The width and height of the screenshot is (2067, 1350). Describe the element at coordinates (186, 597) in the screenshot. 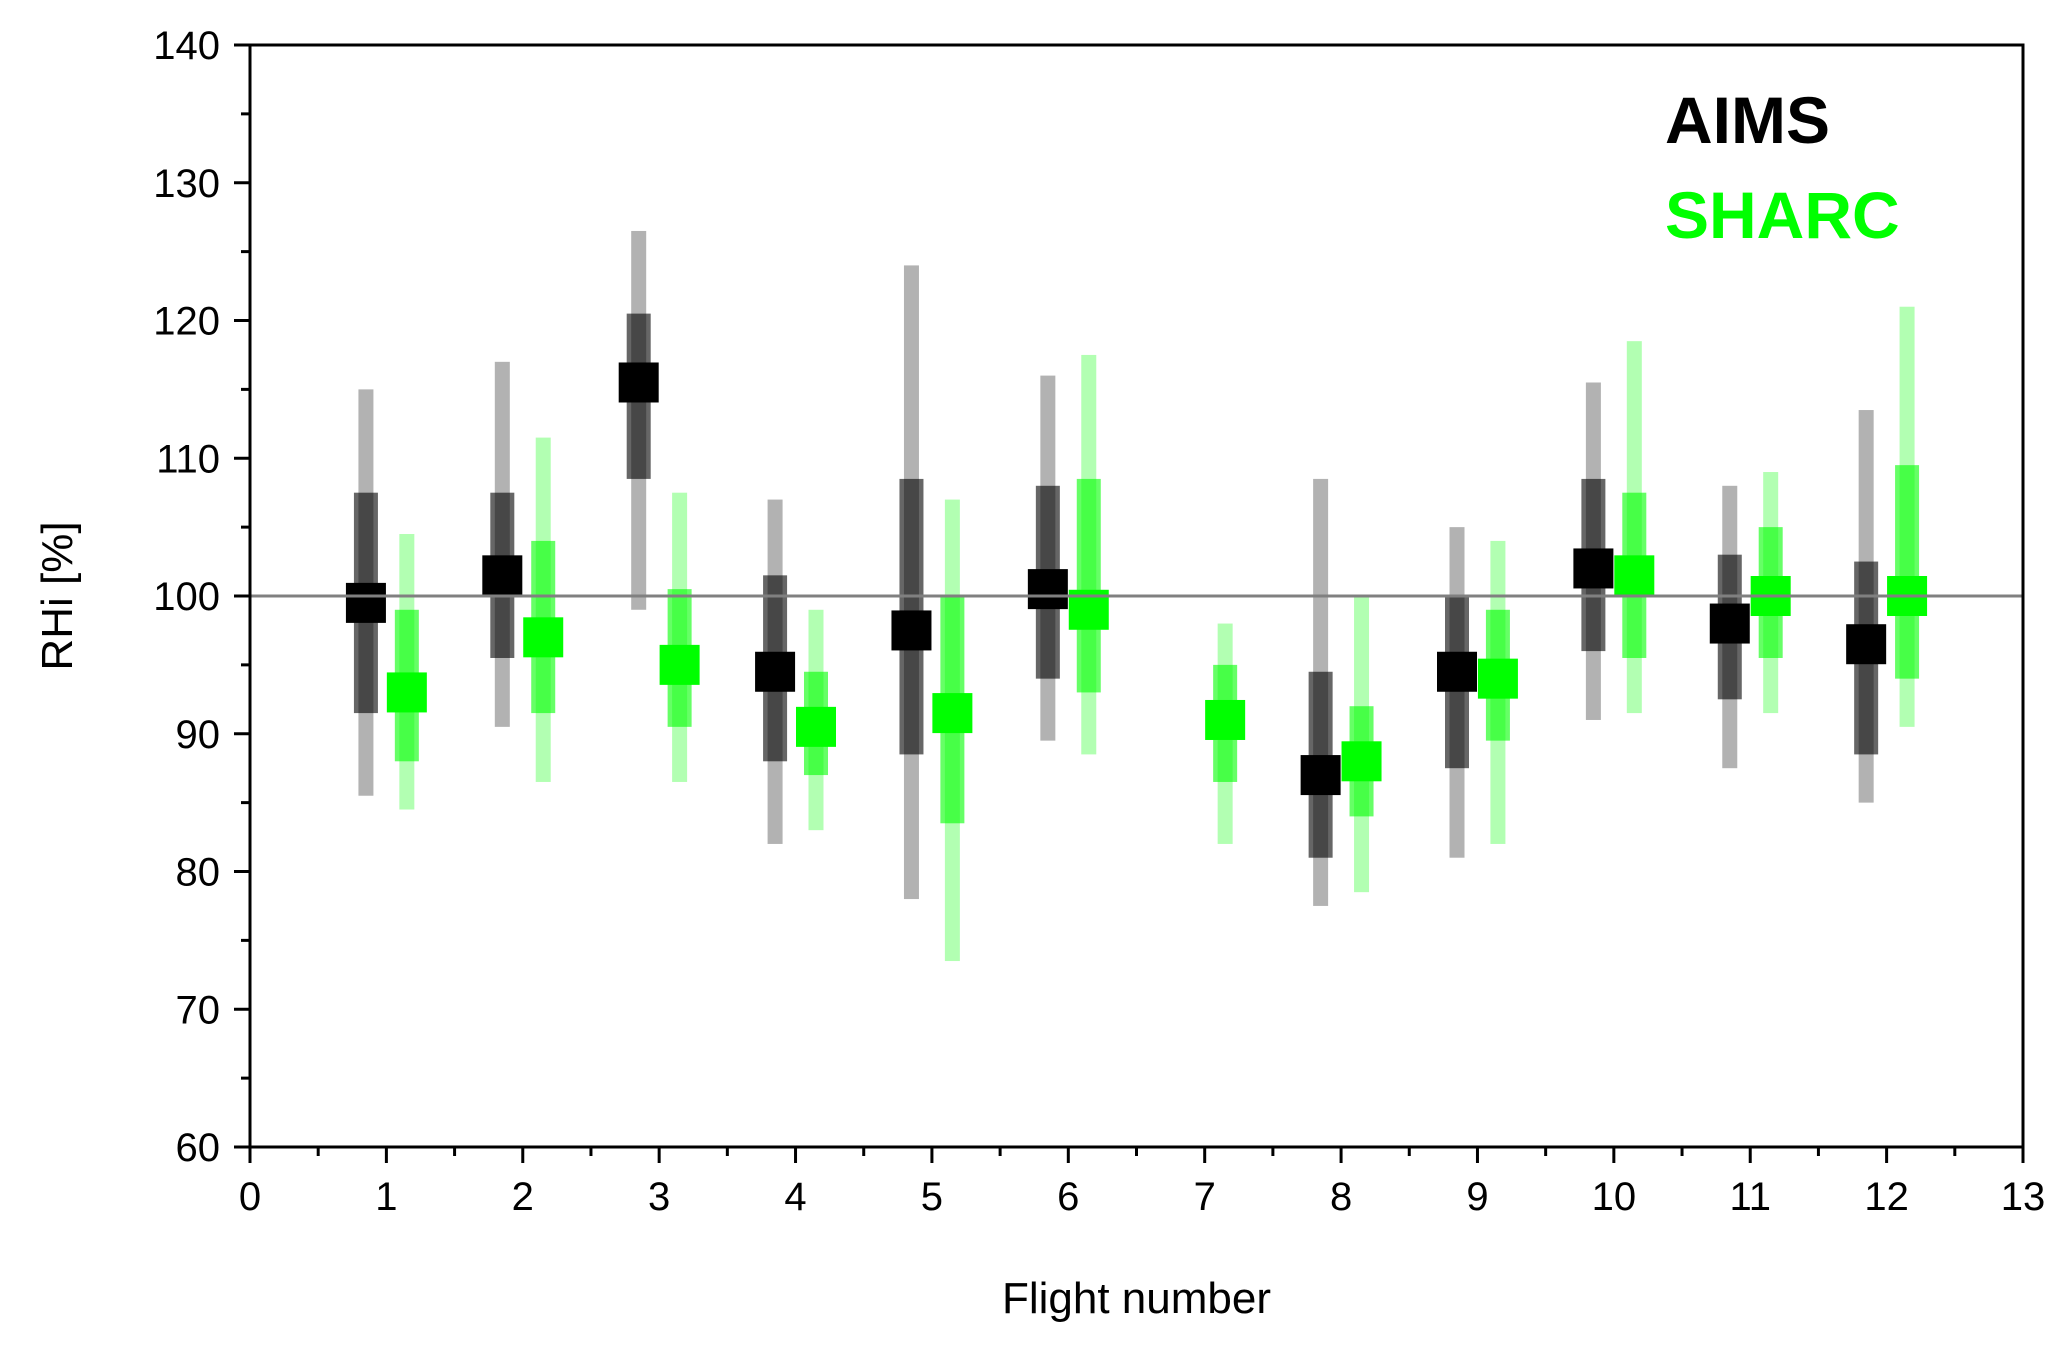

I see `y-tick-label: 100` at that location.